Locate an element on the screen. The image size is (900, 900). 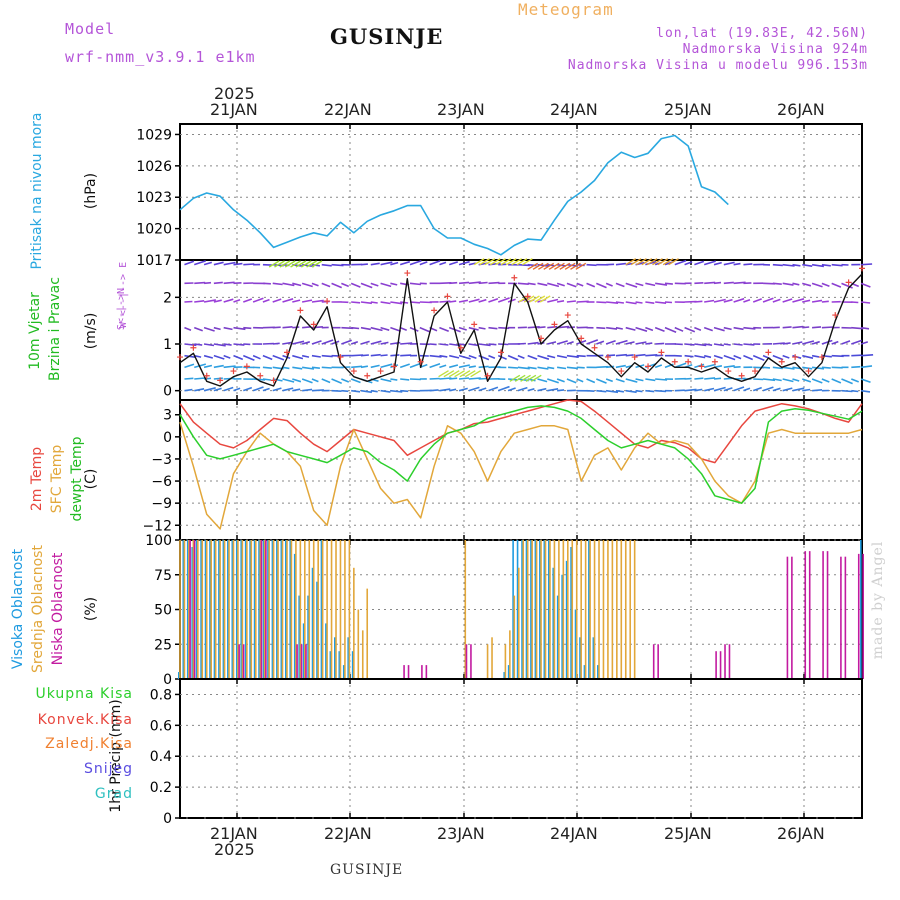
top-date-23: 23JAN is located at coordinates (461, 109).